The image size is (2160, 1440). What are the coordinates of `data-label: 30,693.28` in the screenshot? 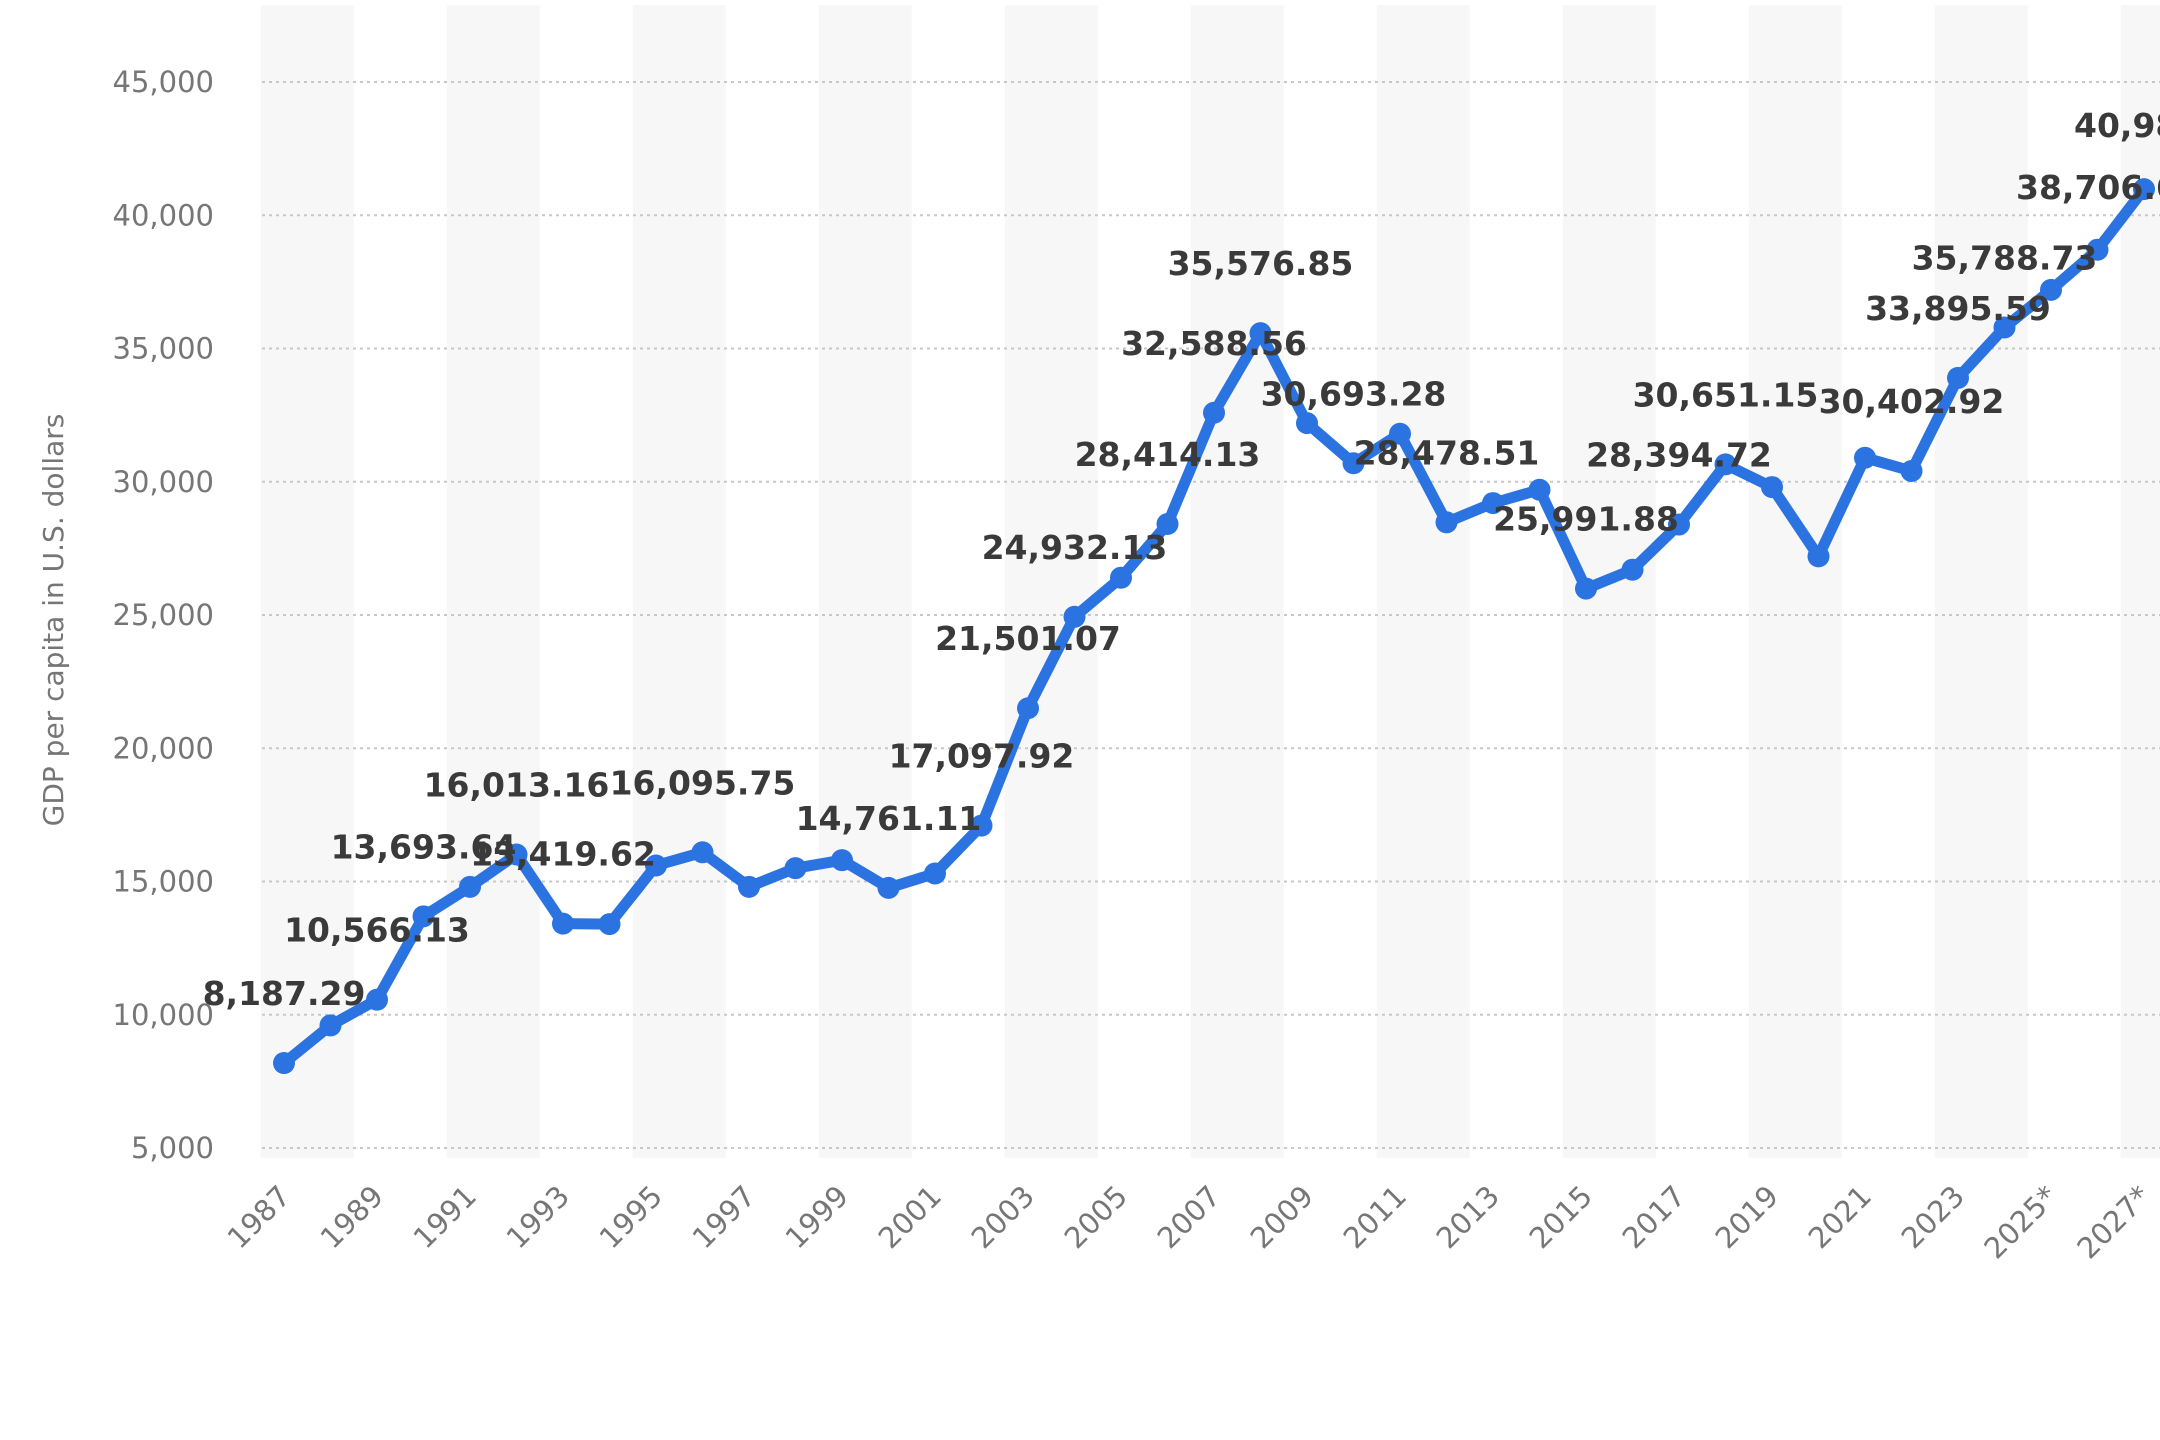 It's located at (1354, 393).